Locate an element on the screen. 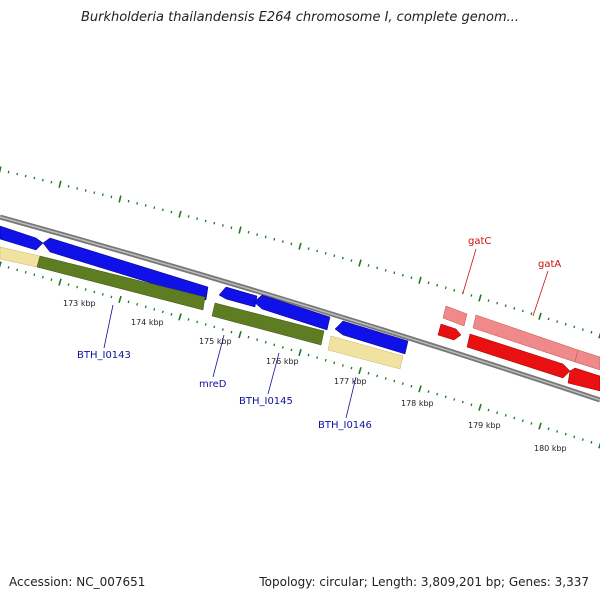  feature-gata-dark is located at coordinates (518, 356).